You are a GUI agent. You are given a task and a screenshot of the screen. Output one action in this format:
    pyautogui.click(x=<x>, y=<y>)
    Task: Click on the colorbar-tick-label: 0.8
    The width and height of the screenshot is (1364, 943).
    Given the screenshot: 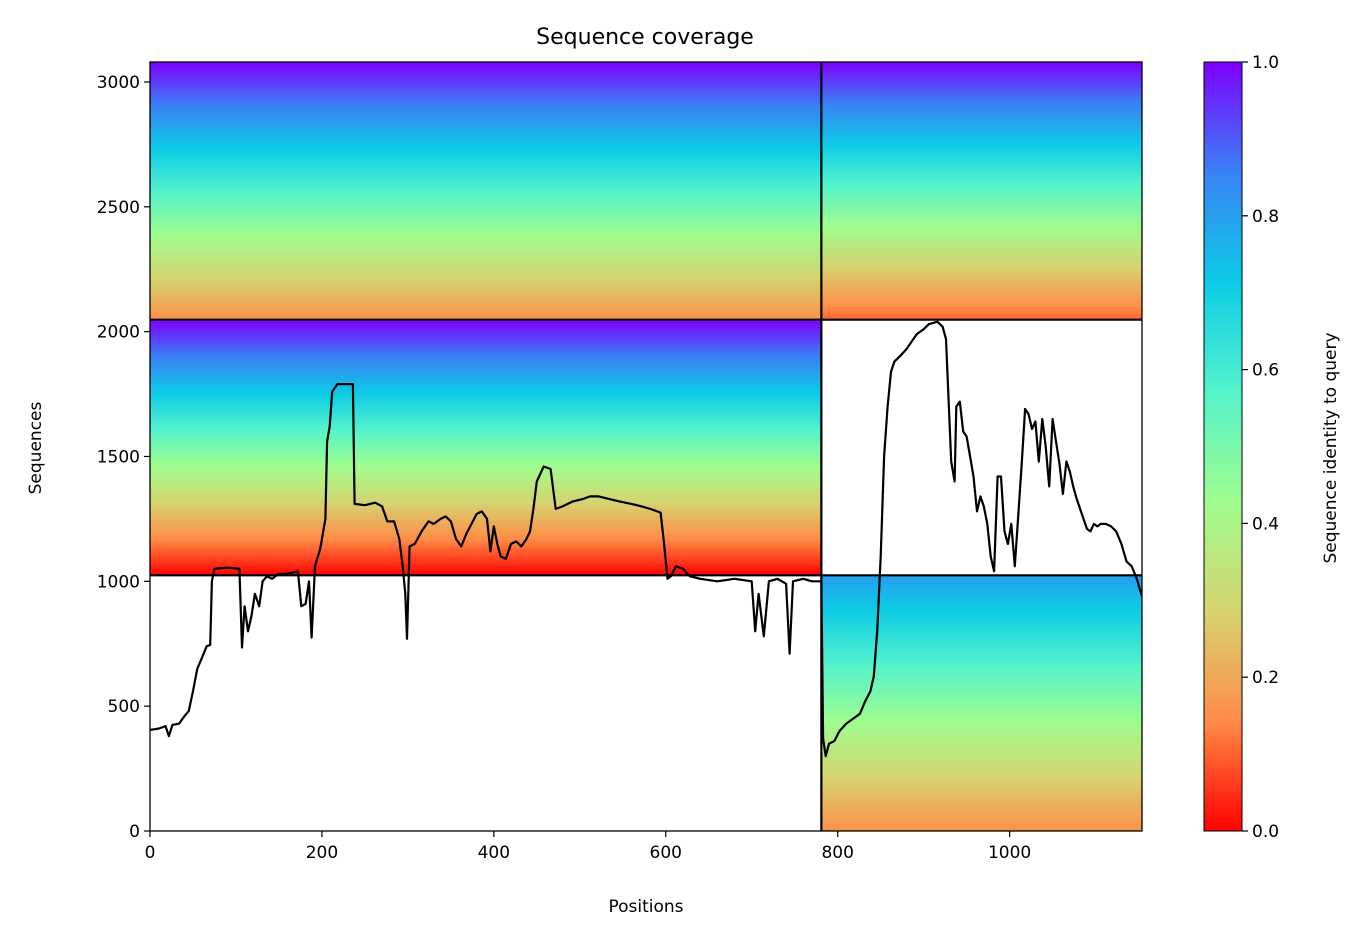 What is the action you would take?
    pyautogui.click(x=1265, y=217)
    